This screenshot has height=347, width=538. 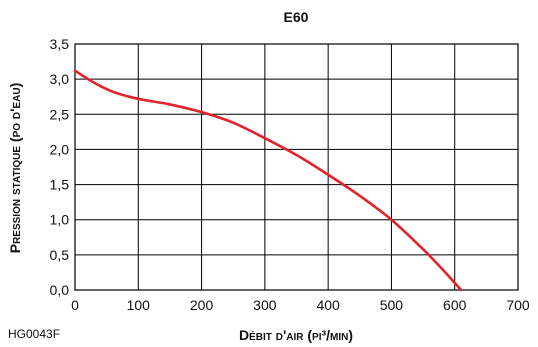 I want to click on chart-title: E60, so click(x=296, y=17).